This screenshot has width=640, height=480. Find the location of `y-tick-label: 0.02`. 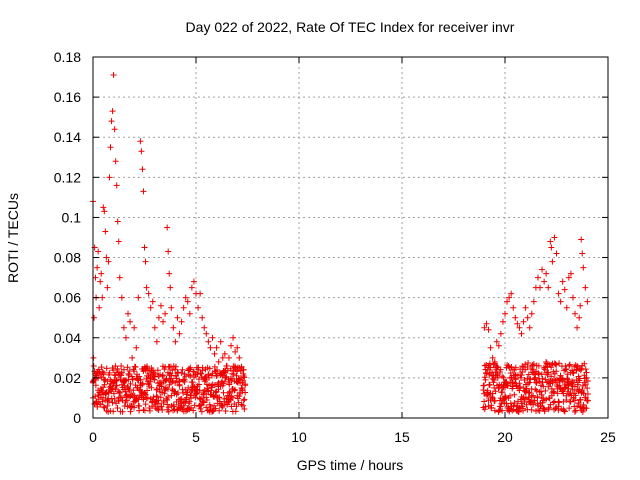

y-tick-label: 0.02 is located at coordinates (67, 378).